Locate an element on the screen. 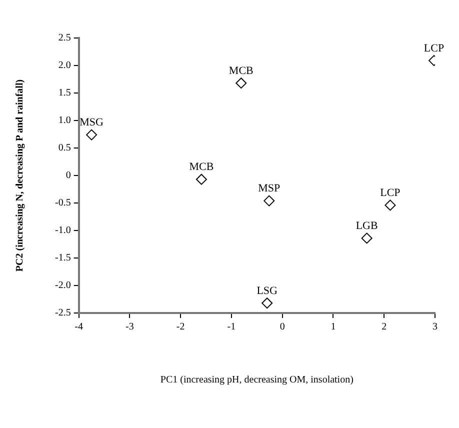 The width and height of the screenshot is (459, 428). annotation: MSG is located at coordinates (92, 122).